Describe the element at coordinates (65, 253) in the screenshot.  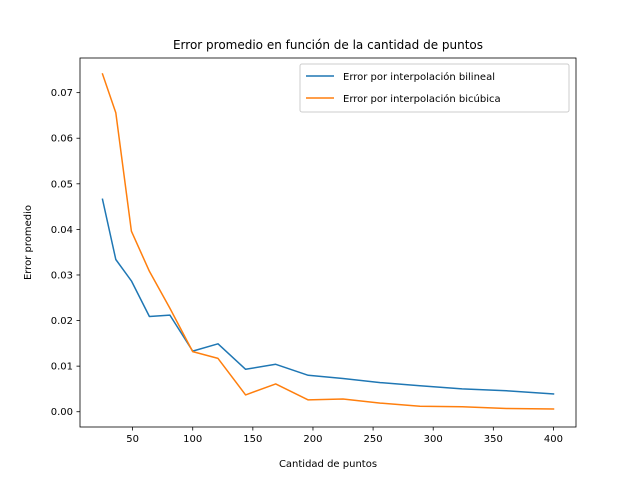
I see `y-axis: 0.00 0.01 0.02 0.03 0.04 0.05 0.06 0.07` at that location.